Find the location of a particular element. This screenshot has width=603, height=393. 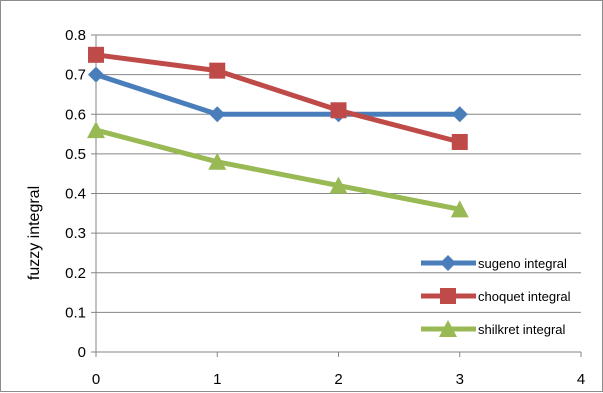

y-tick-label: 0.5 is located at coordinates (75, 154).